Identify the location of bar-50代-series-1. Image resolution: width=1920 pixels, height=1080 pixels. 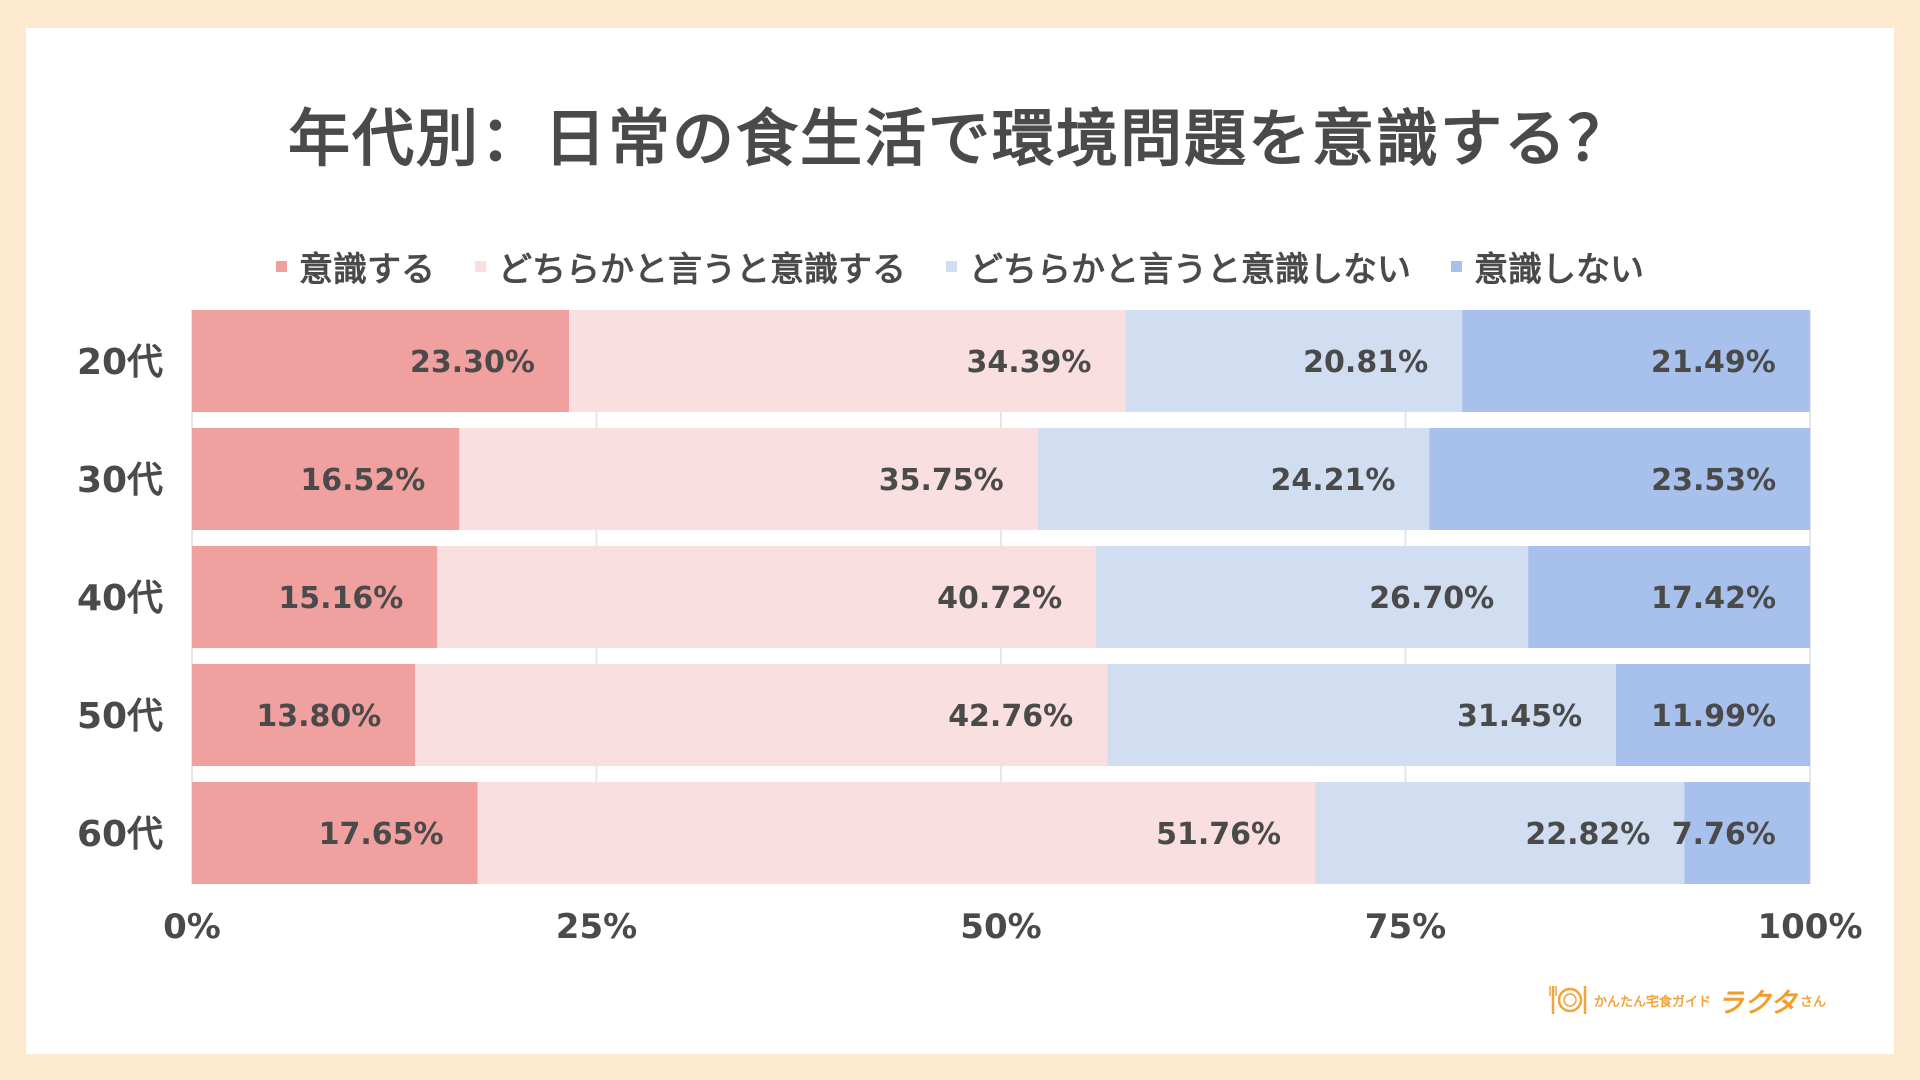
(304, 715).